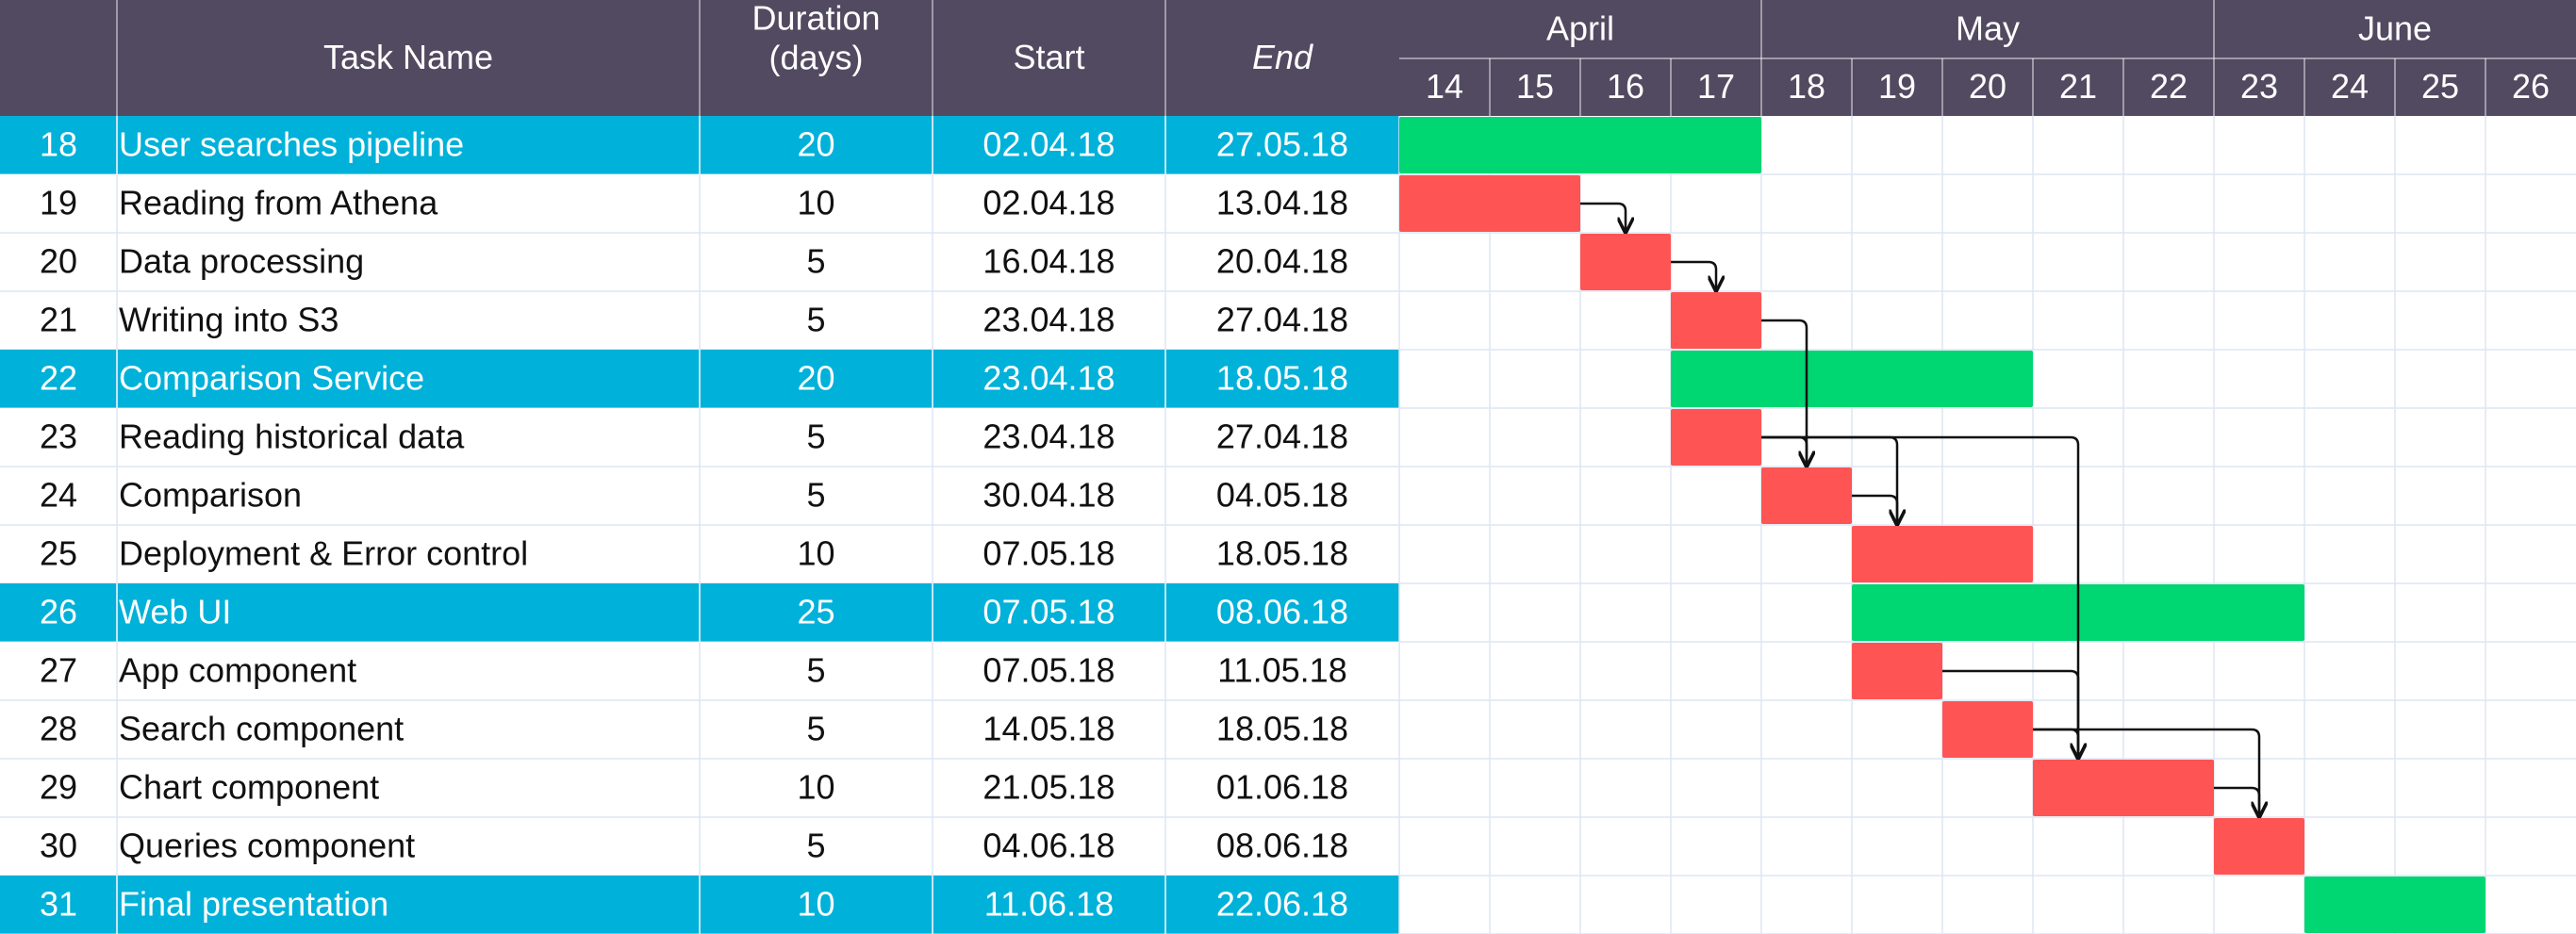 This screenshot has height=934, width=2576. I want to click on task-id-cell: 30, so click(58, 846).